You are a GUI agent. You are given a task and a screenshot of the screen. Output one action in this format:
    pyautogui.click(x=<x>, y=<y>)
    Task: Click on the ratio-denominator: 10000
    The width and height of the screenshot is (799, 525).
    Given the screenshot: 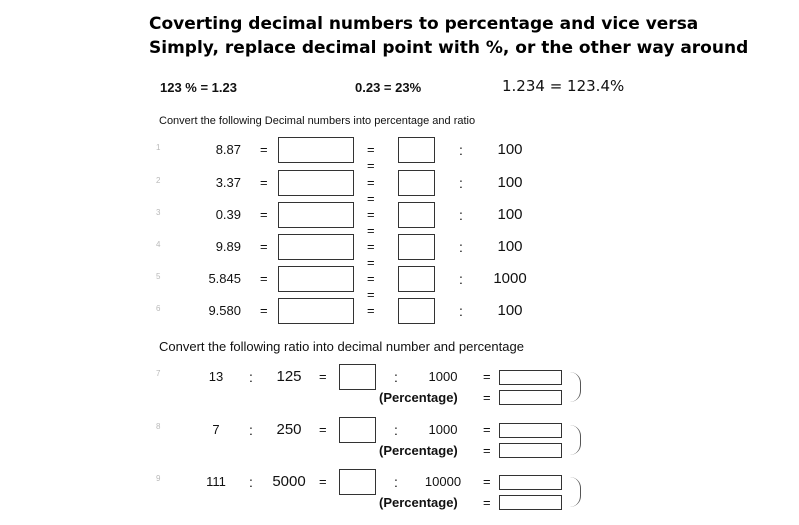 What is the action you would take?
    pyautogui.click(x=443, y=481)
    